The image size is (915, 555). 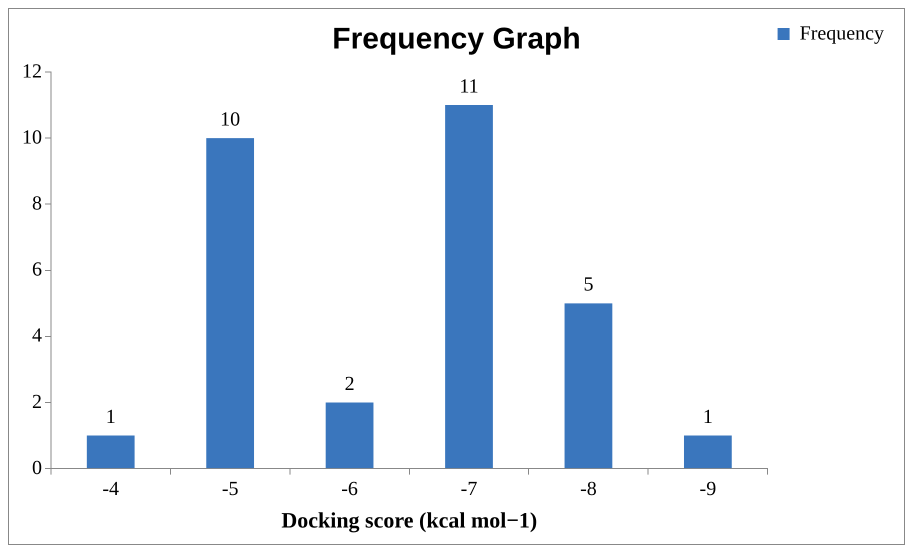 What do you see at coordinates (37, 335) in the screenshot?
I see `y-tick-label: 4` at bounding box center [37, 335].